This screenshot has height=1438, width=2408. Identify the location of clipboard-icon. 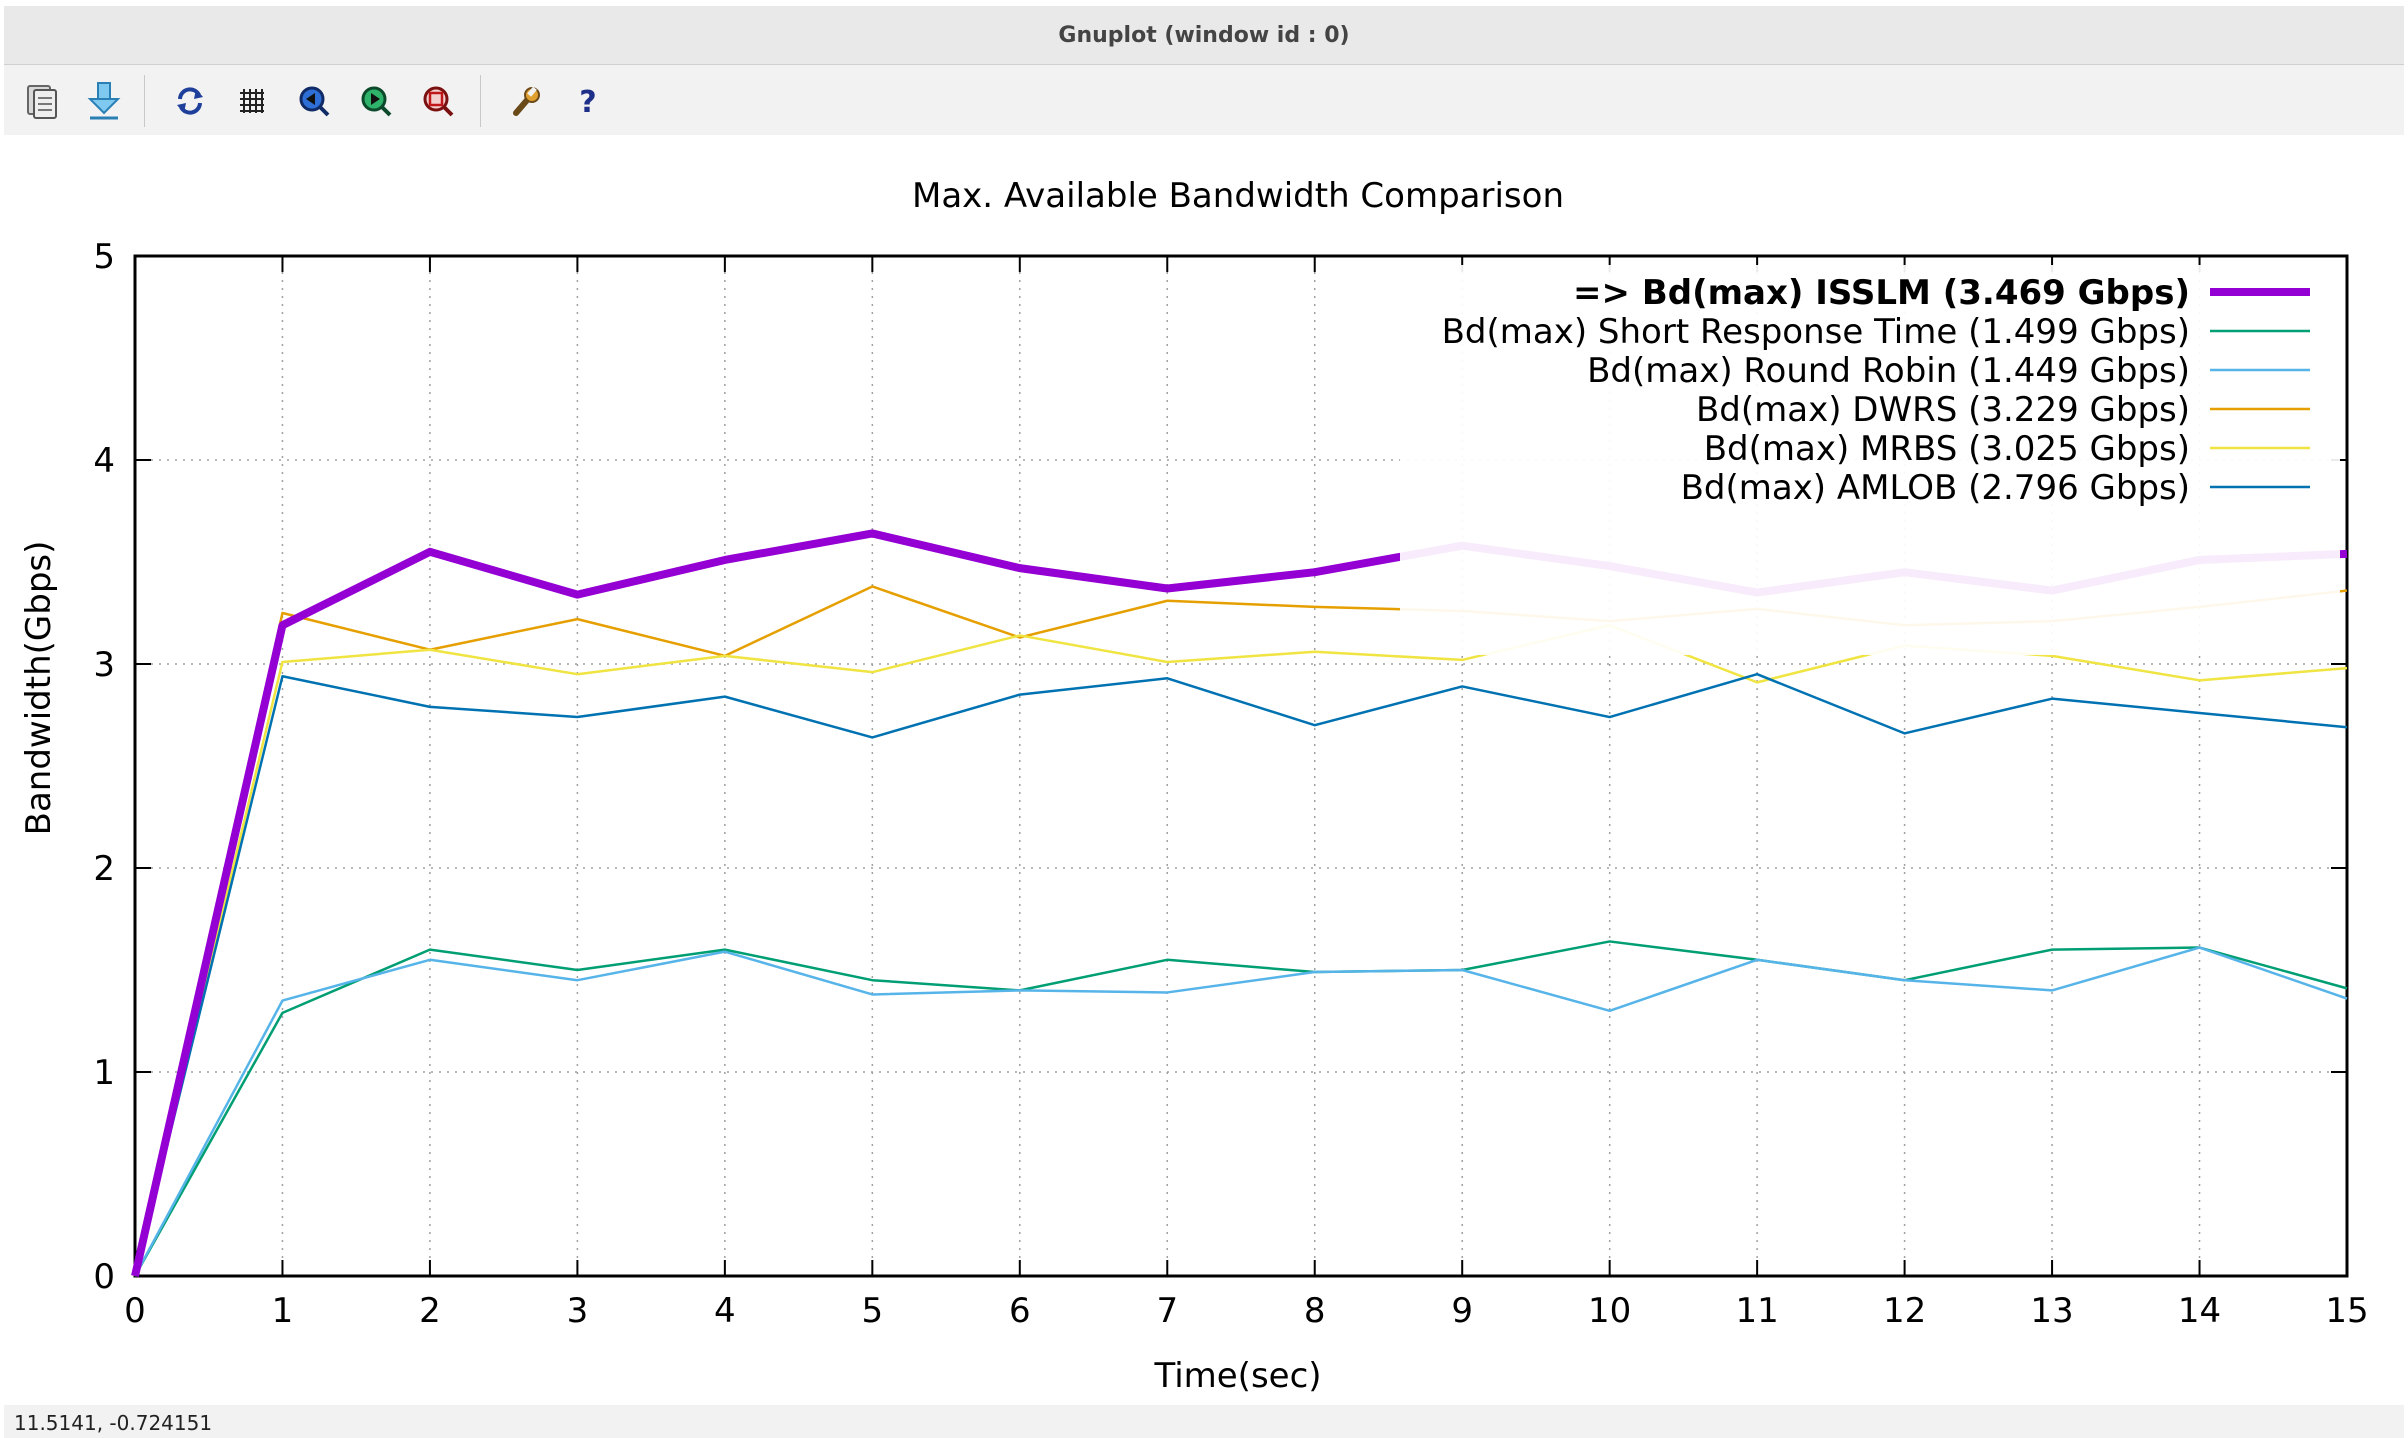
(42, 102).